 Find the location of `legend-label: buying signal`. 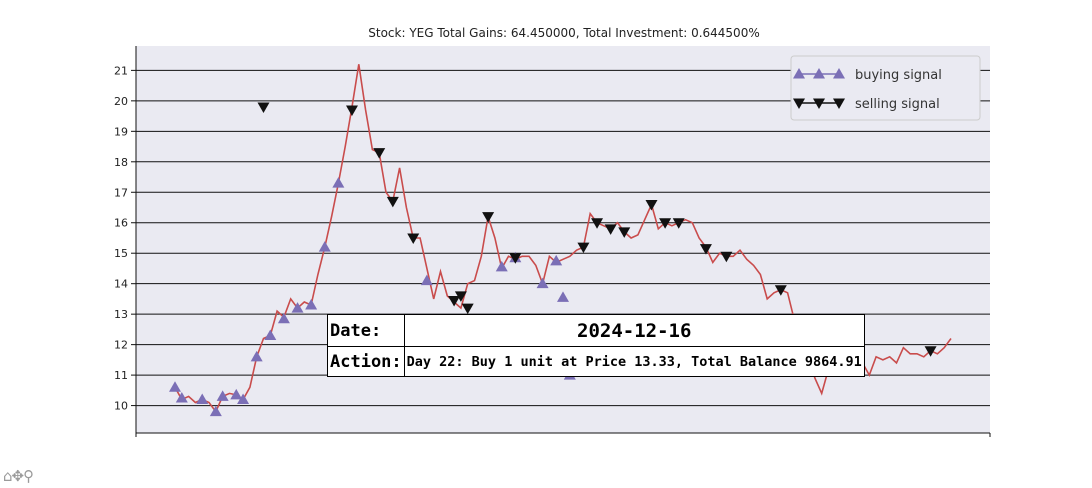

legend-label: buying signal is located at coordinates (898, 75).